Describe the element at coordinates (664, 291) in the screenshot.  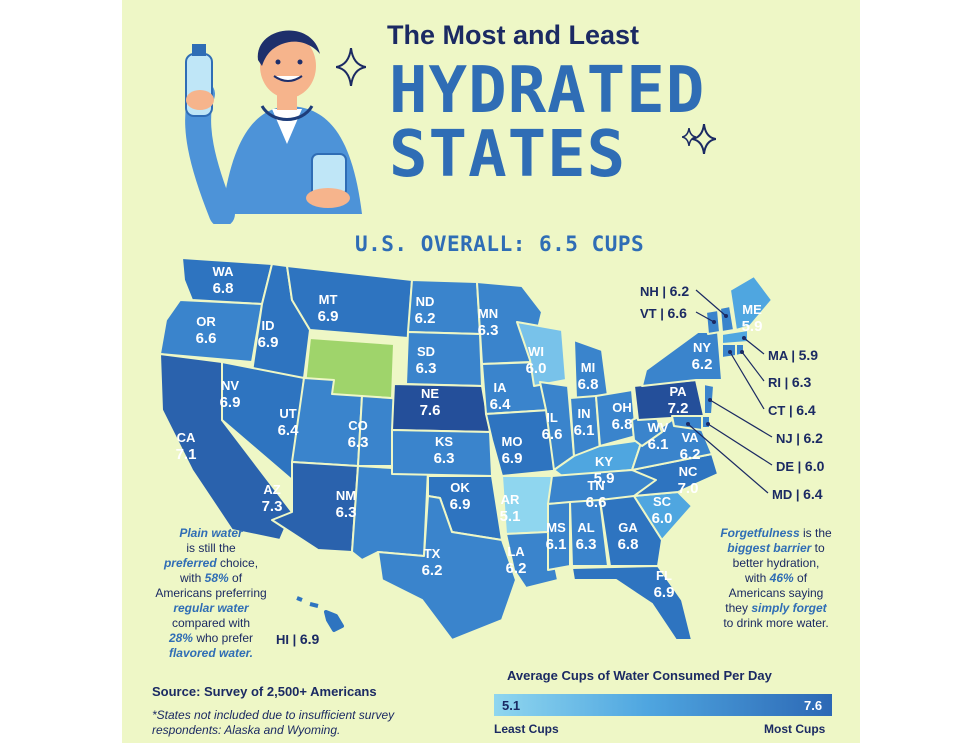
I see `callout-nh: NH | 6.2` at that location.